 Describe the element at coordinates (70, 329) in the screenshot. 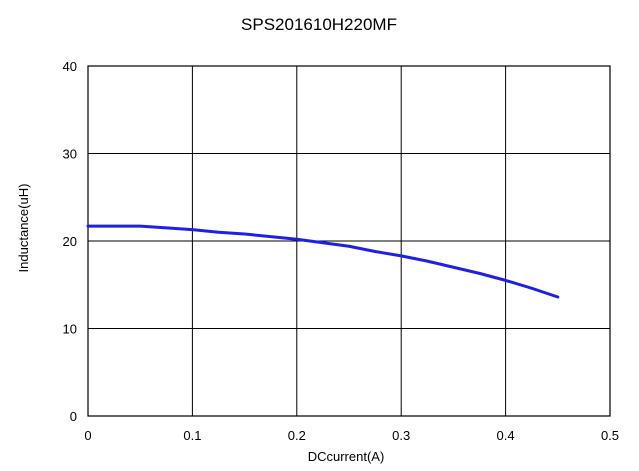

I see `y-tick-label-1: 10` at that location.